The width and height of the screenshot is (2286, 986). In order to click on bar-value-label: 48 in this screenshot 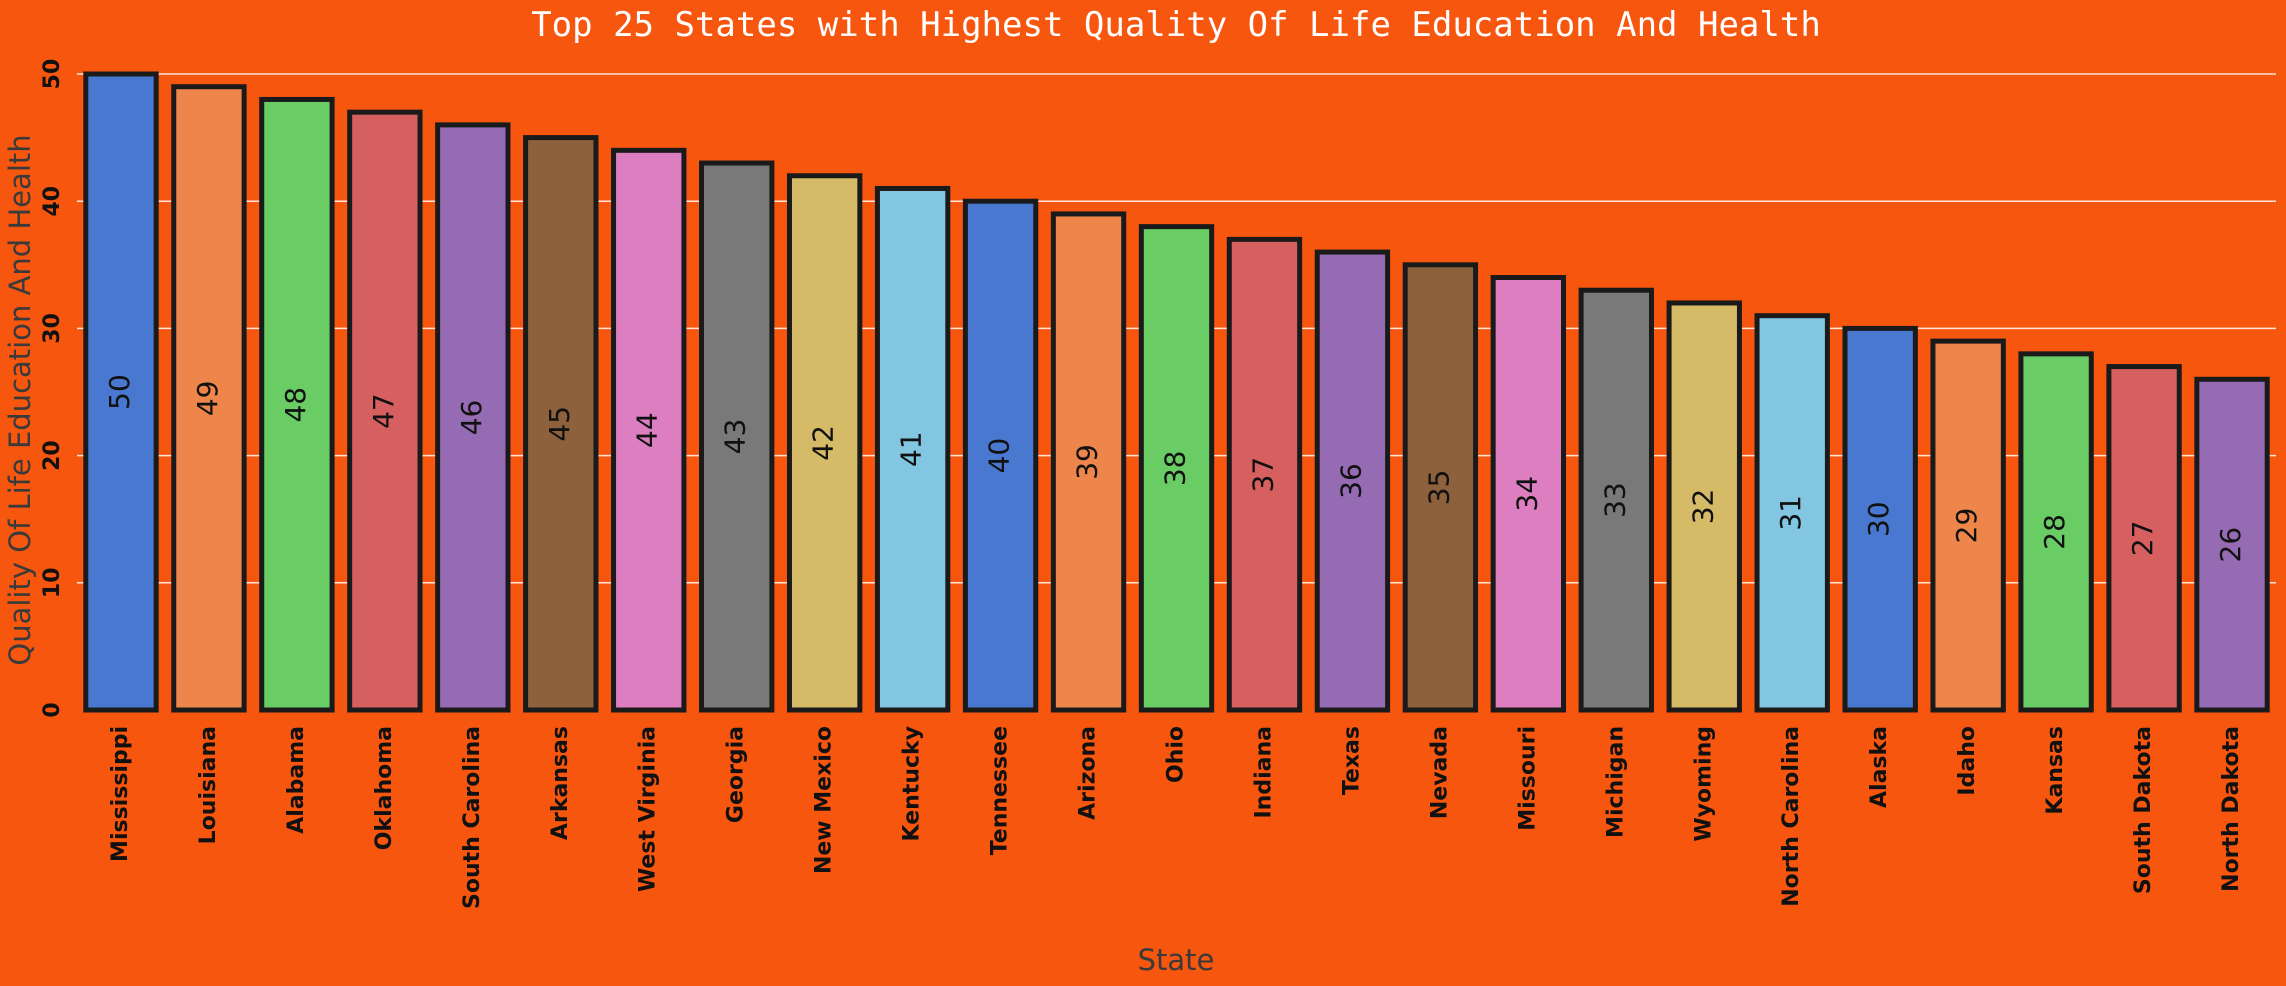, I will do `click(295, 405)`.